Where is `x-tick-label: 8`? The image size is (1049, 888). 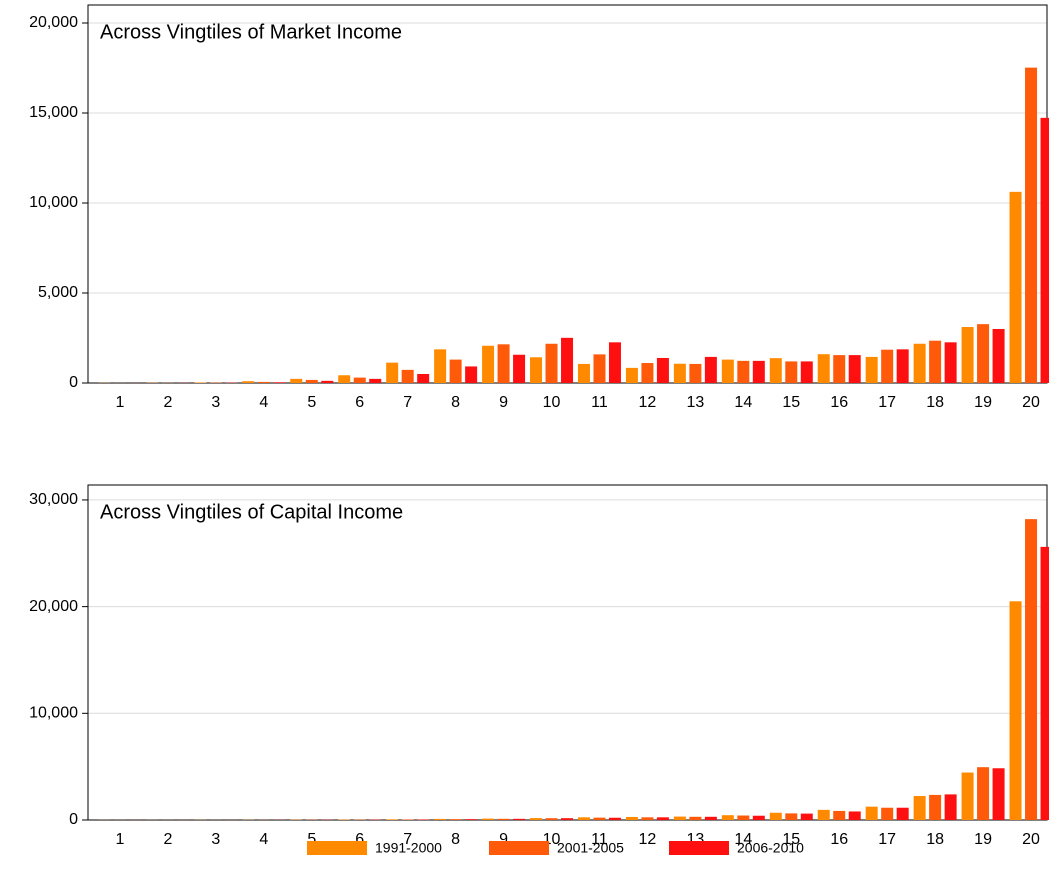 x-tick-label: 8 is located at coordinates (455, 839).